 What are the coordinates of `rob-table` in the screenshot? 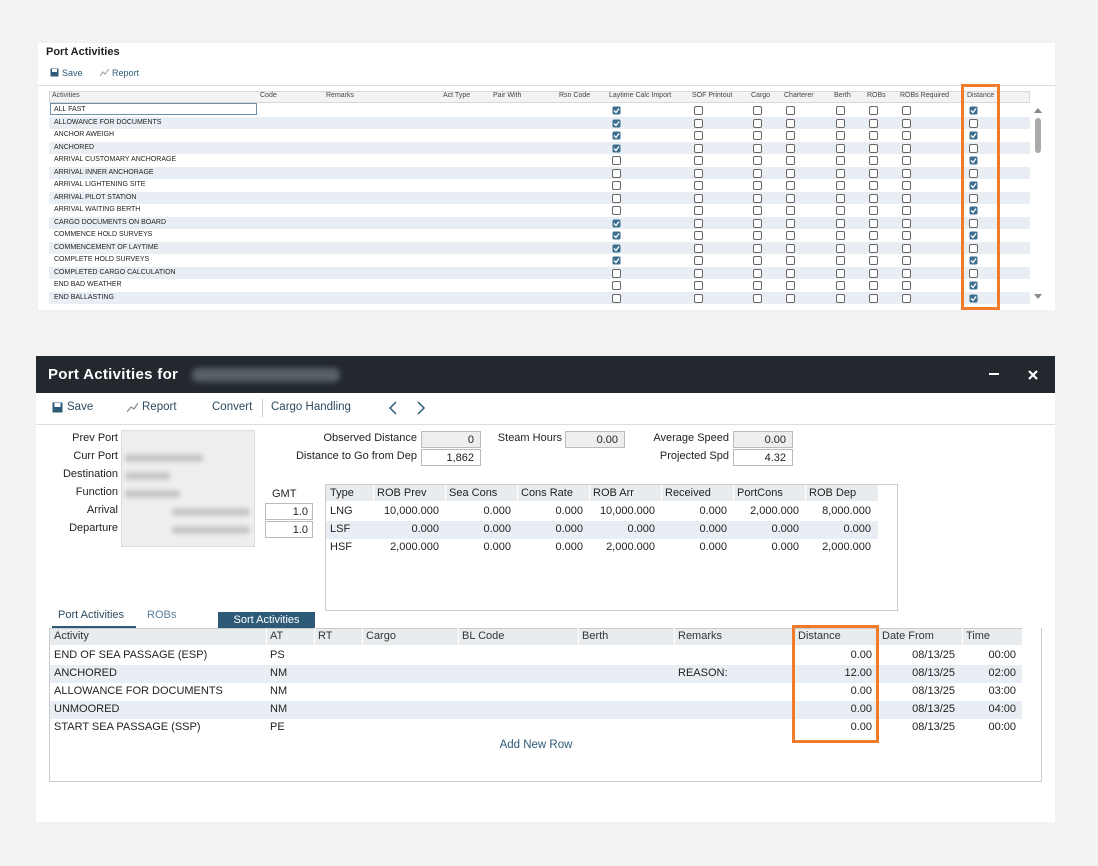 It's located at (611, 547).